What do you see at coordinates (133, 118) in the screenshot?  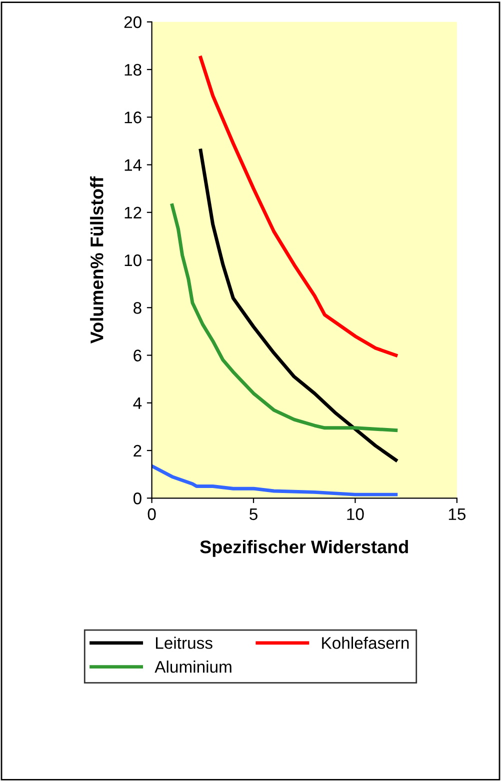 I see `y-tick-label: 16` at bounding box center [133, 118].